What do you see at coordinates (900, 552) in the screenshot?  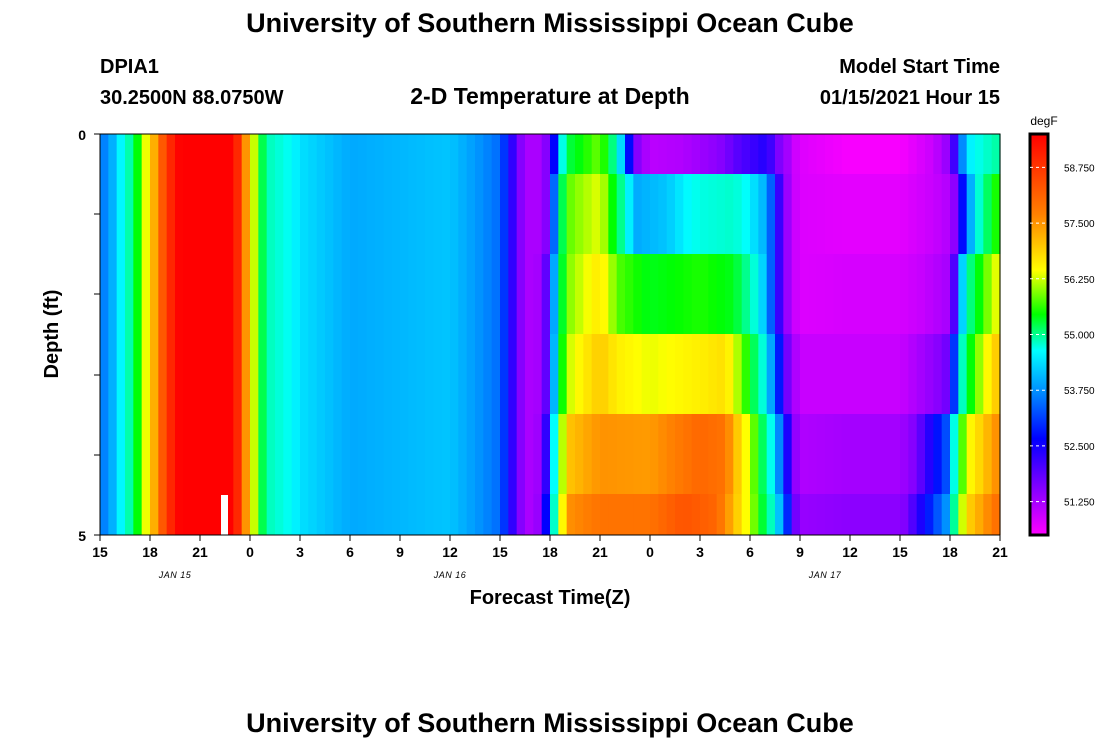 I see `x-tick-label: 15` at bounding box center [900, 552].